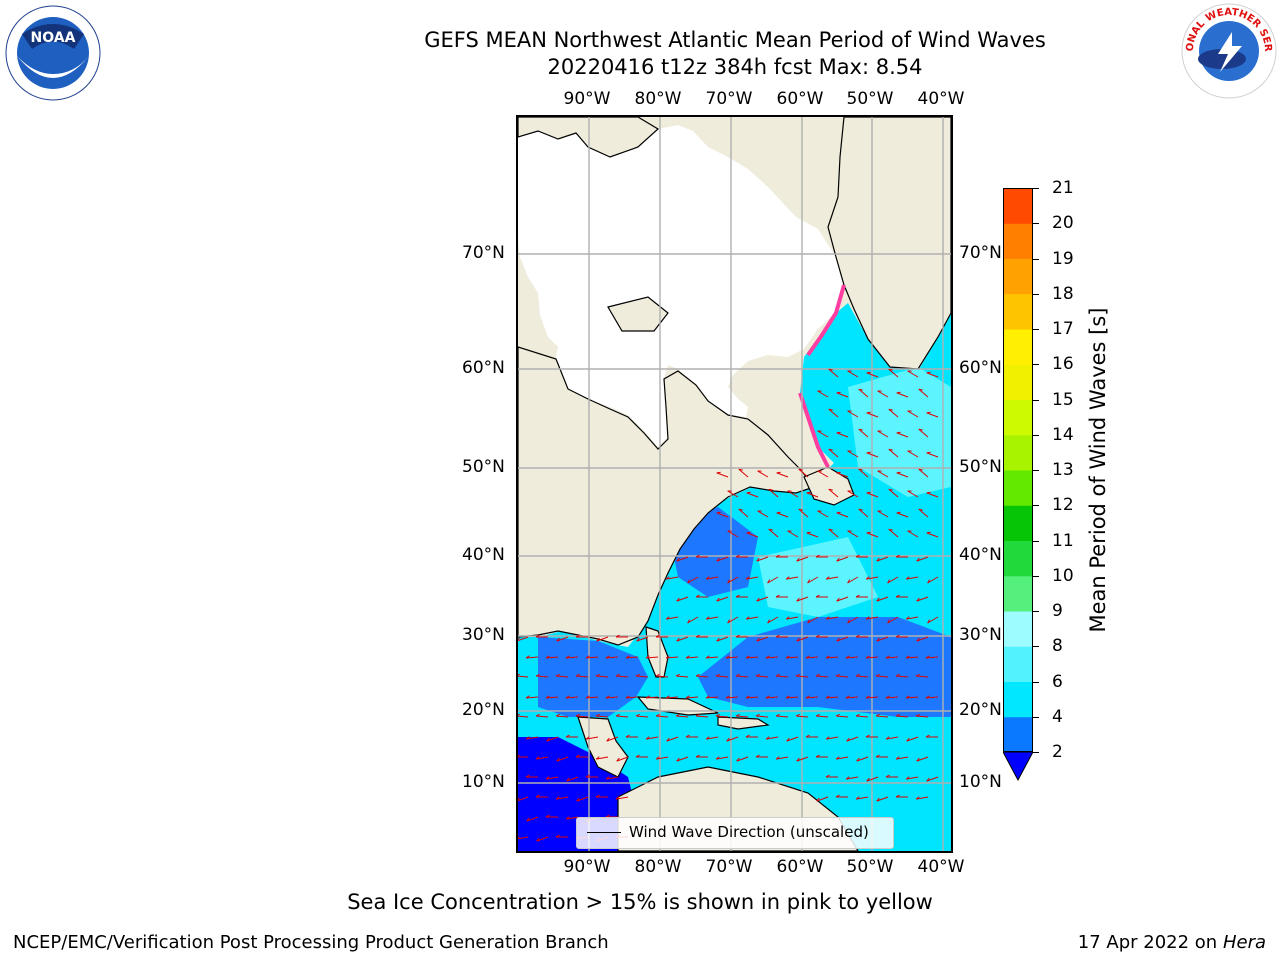  I want to click on lat-tick-right: 30°N, so click(980, 635).